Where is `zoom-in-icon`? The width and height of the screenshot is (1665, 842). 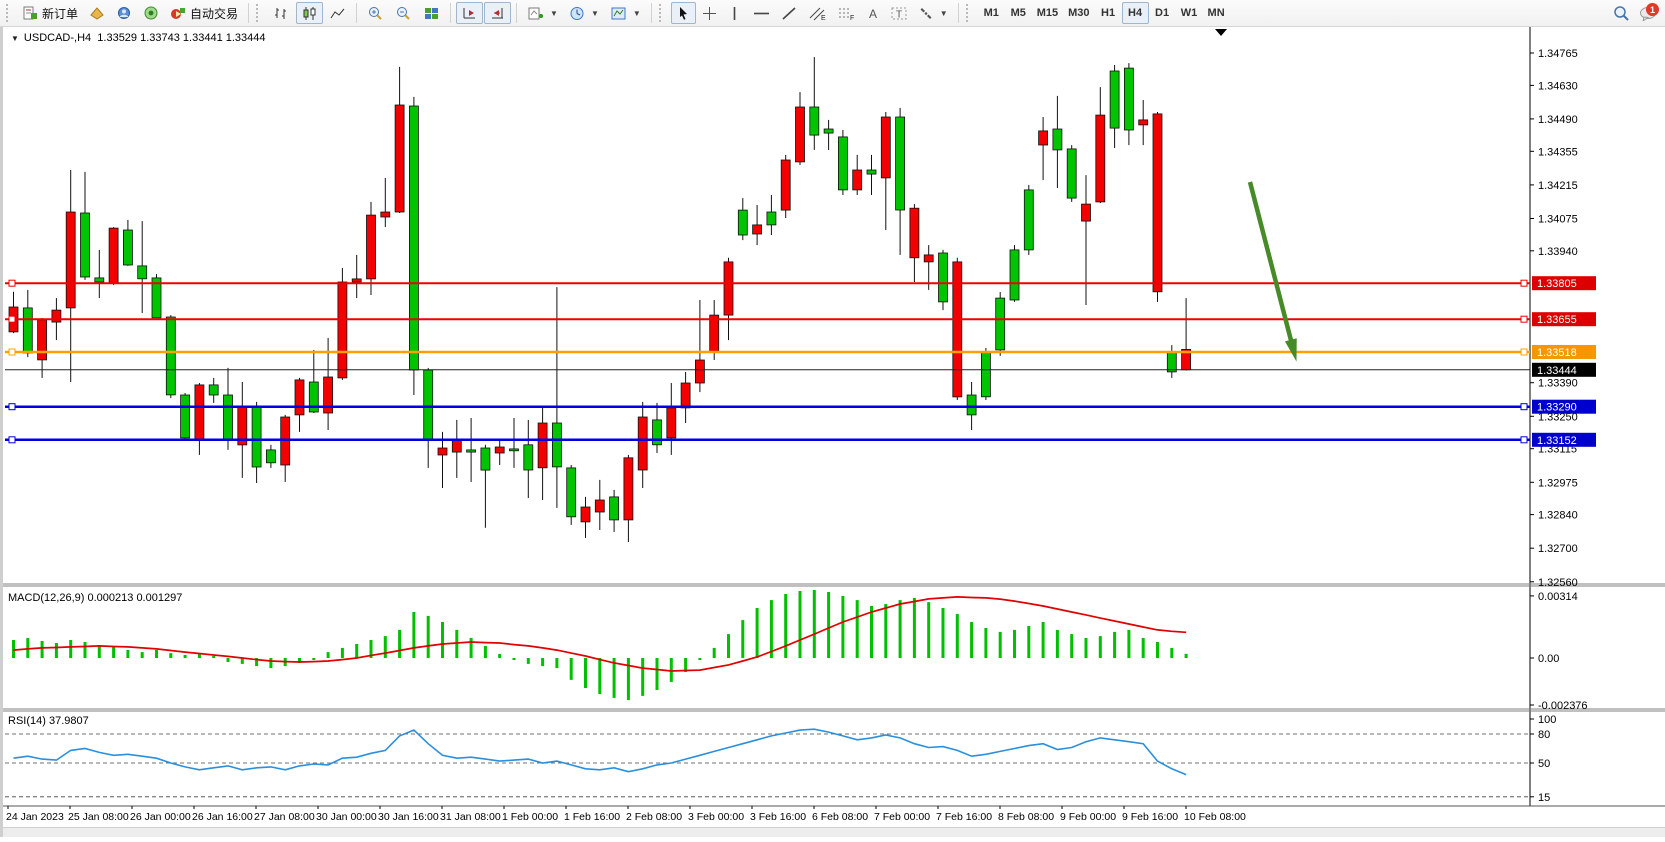 zoom-in-icon is located at coordinates (375, 13).